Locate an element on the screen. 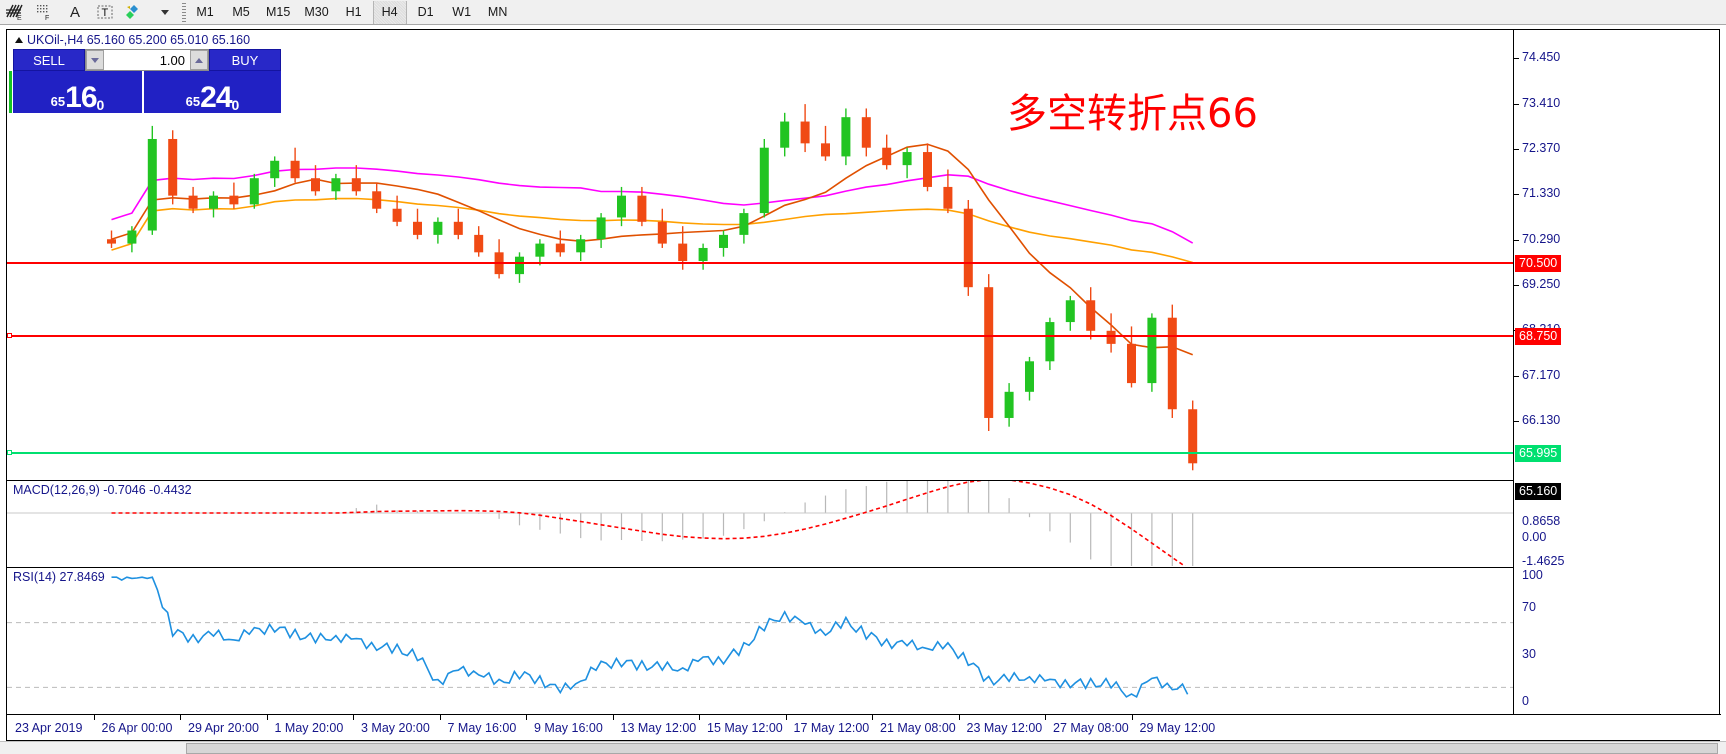  scrollbar-thumb is located at coordinates (952, 748).